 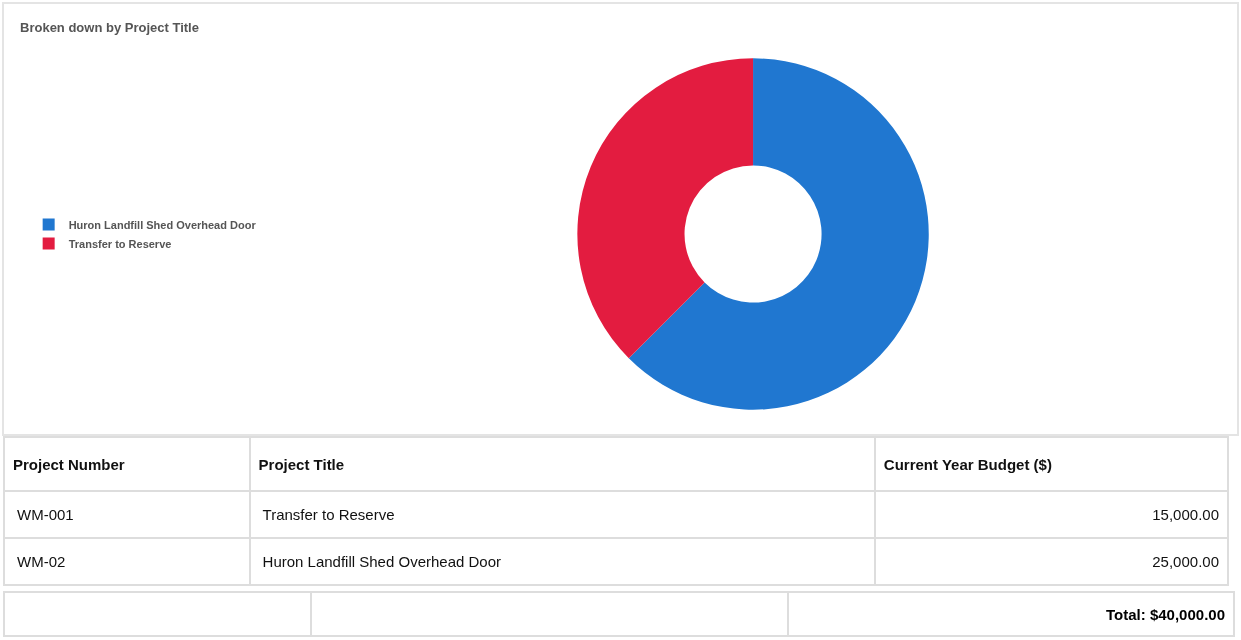 What do you see at coordinates (127, 561) in the screenshot?
I see `text: WM-02` at bounding box center [127, 561].